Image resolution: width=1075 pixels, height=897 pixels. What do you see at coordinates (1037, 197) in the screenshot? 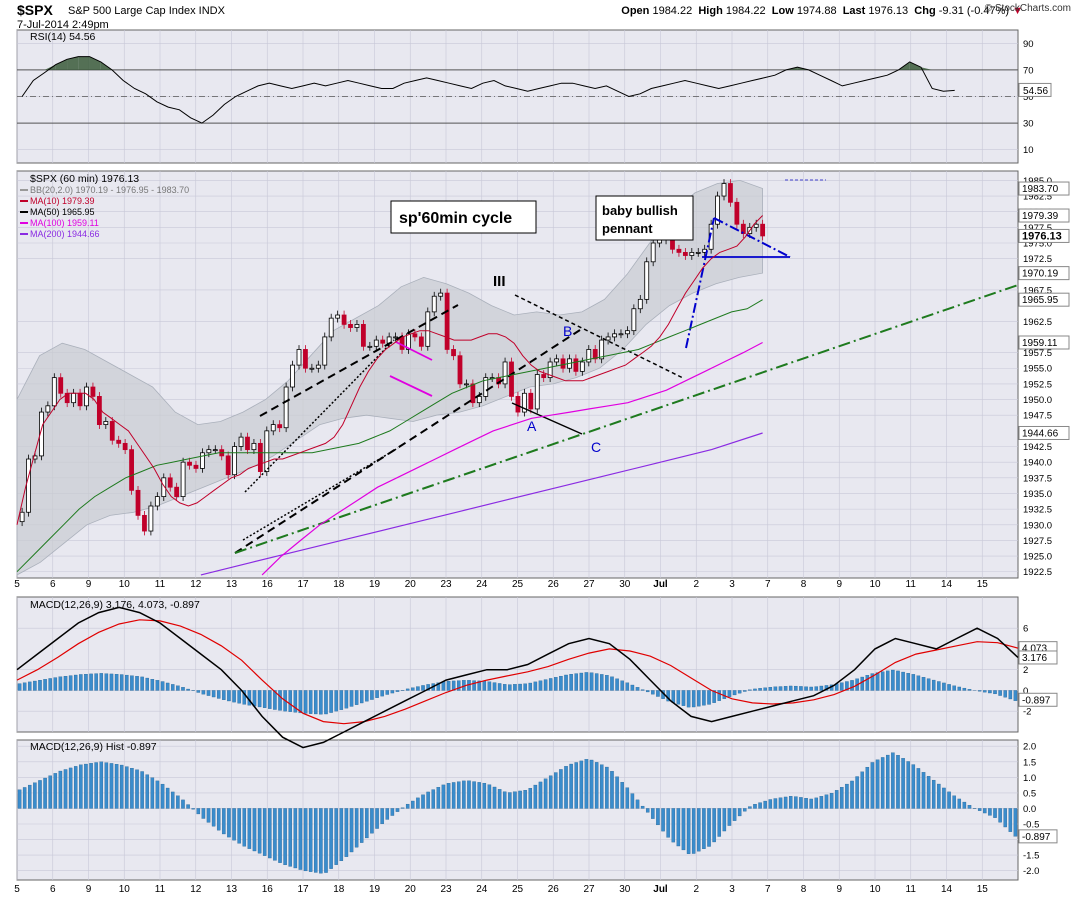
I see `price-tick-label: 1982.5` at bounding box center [1037, 197].